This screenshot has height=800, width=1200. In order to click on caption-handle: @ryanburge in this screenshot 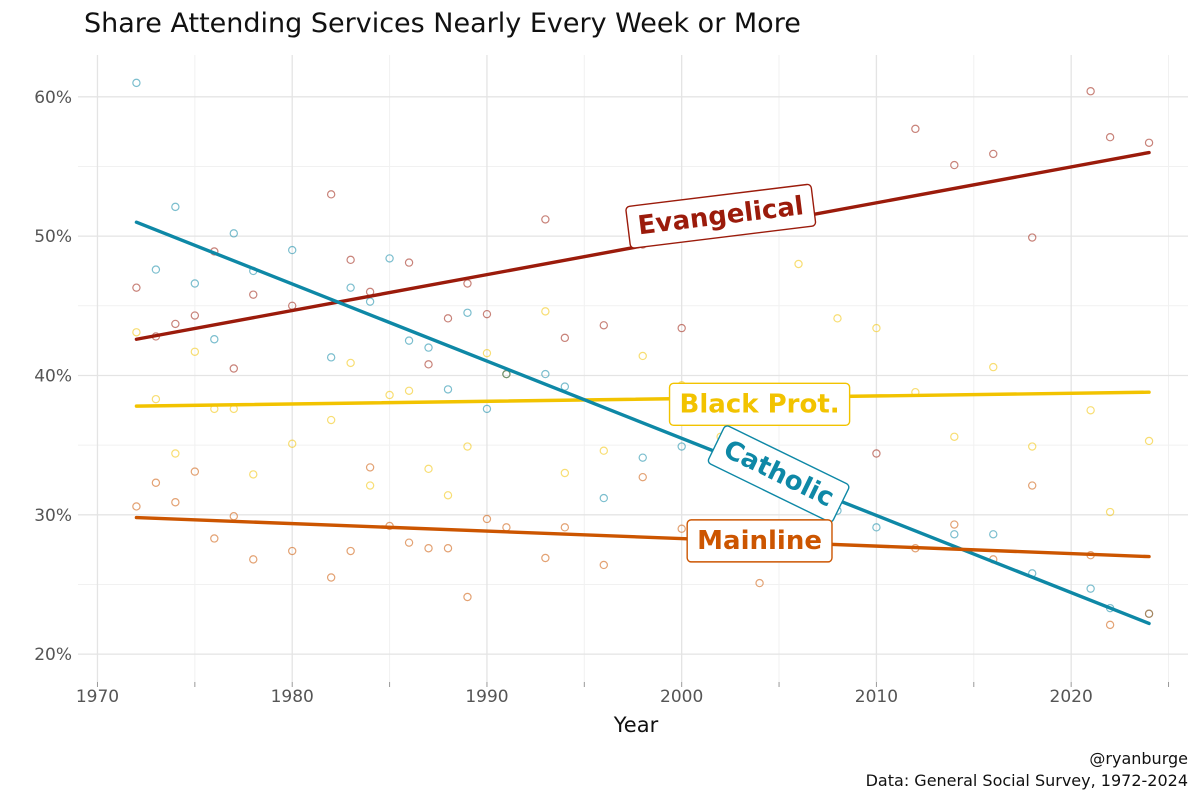, I will do `click(1138, 758)`.